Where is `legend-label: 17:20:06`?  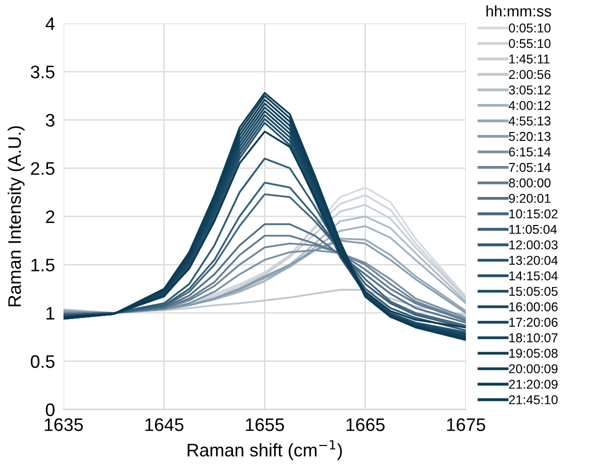
legend-label: 17:20:06 is located at coordinates (533, 322).